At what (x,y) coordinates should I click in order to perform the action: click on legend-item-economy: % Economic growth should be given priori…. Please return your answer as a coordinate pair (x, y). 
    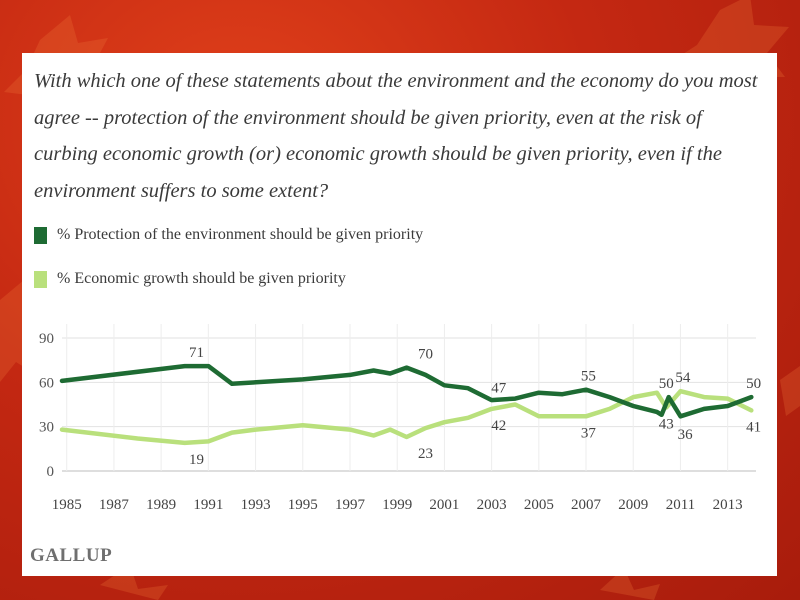
    Looking at the image, I should click on (190, 279).